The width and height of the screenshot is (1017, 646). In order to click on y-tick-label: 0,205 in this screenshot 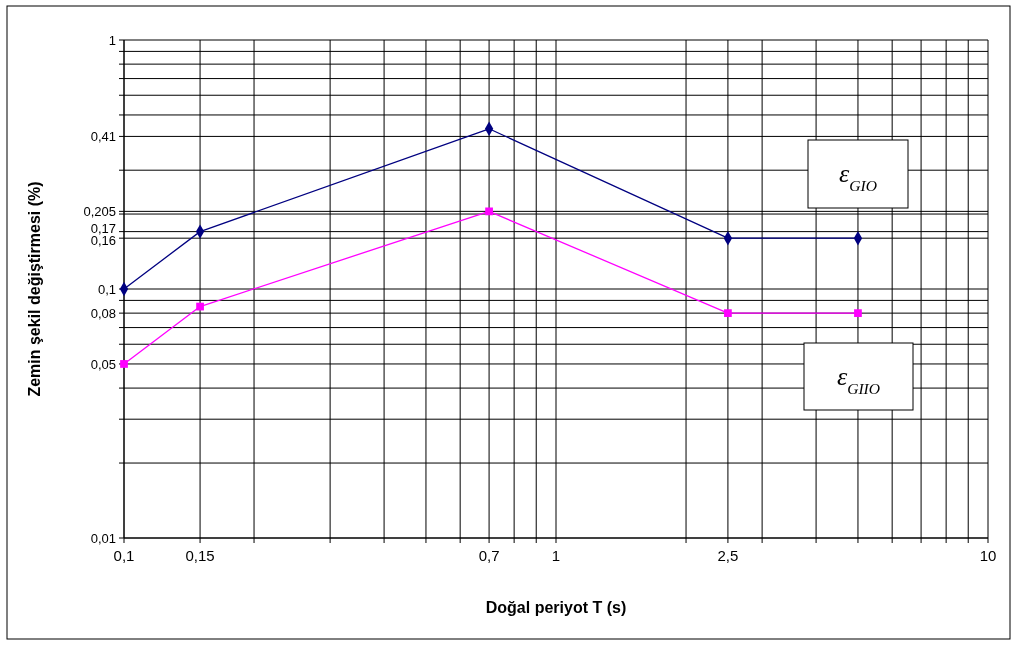, I will do `click(99, 211)`.